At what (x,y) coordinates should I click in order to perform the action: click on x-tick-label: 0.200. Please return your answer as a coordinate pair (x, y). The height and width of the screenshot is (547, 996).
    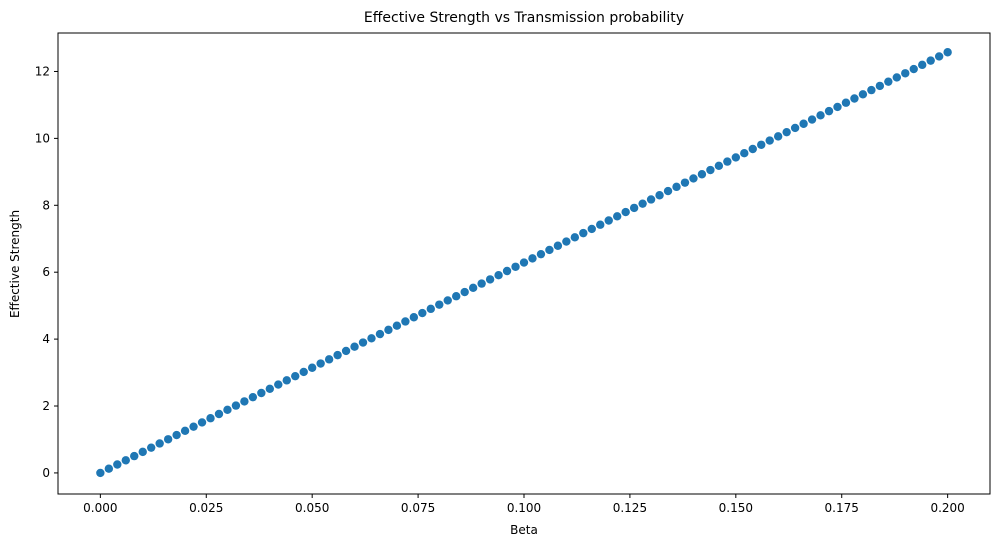
    Looking at the image, I should click on (947, 508).